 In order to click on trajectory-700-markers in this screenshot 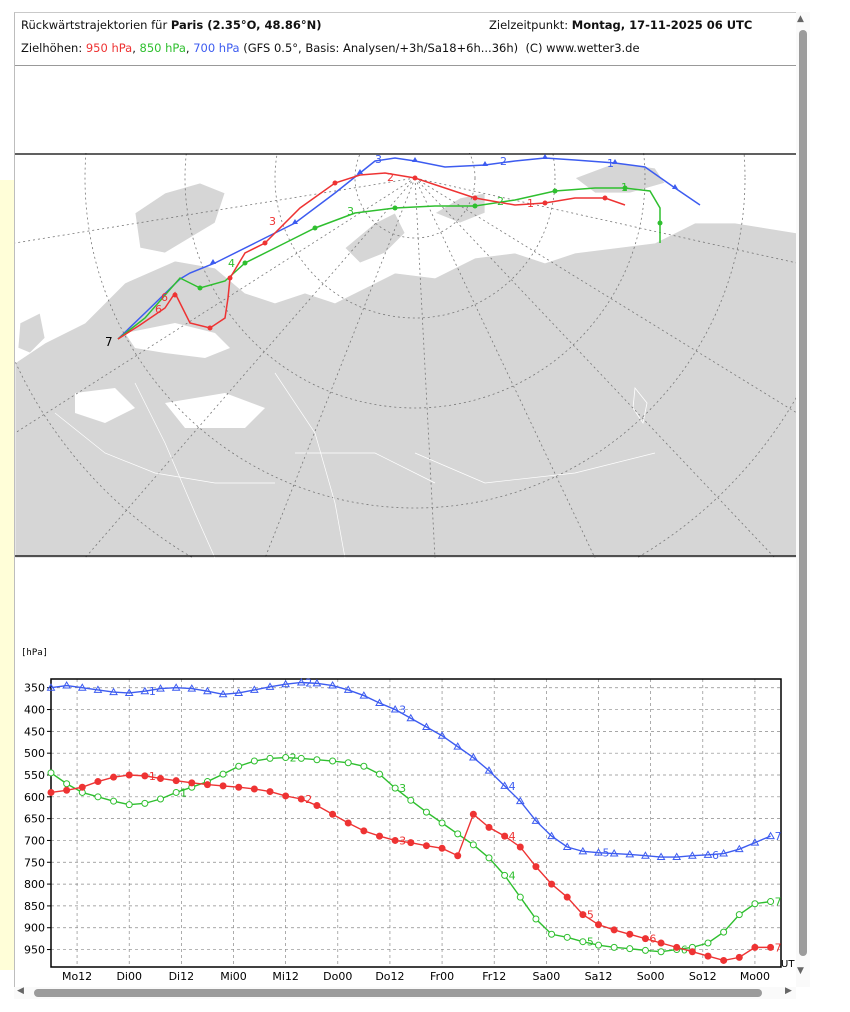, I will do `click(444, 209)`.